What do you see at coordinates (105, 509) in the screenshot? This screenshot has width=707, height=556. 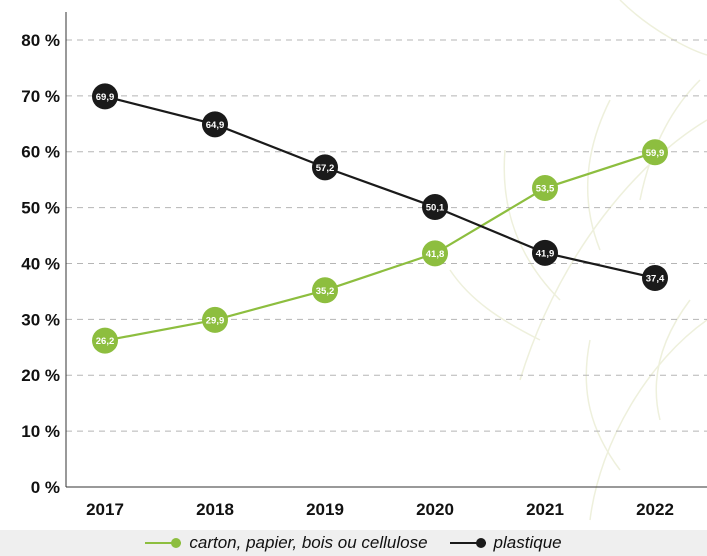 I see `x-tick-label: 2017` at bounding box center [105, 509].